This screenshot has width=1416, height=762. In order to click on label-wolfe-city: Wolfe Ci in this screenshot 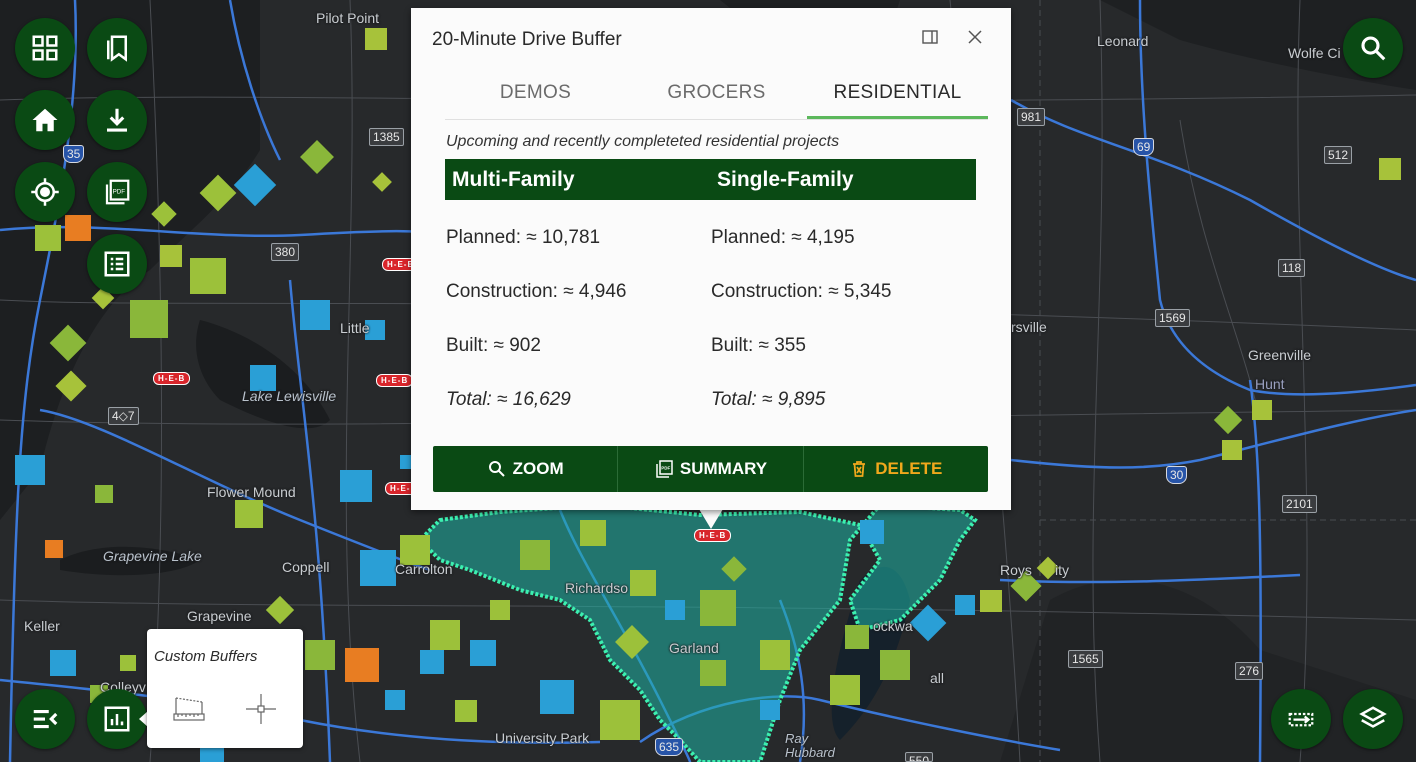, I will do `click(1314, 53)`.